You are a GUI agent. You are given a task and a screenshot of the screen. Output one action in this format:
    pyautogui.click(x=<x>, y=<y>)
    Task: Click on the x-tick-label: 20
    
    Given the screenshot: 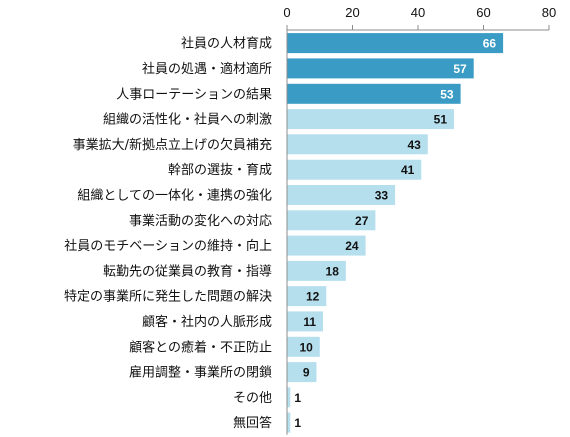 What is the action you would take?
    pyautogui.click(x=352, y=12)
    